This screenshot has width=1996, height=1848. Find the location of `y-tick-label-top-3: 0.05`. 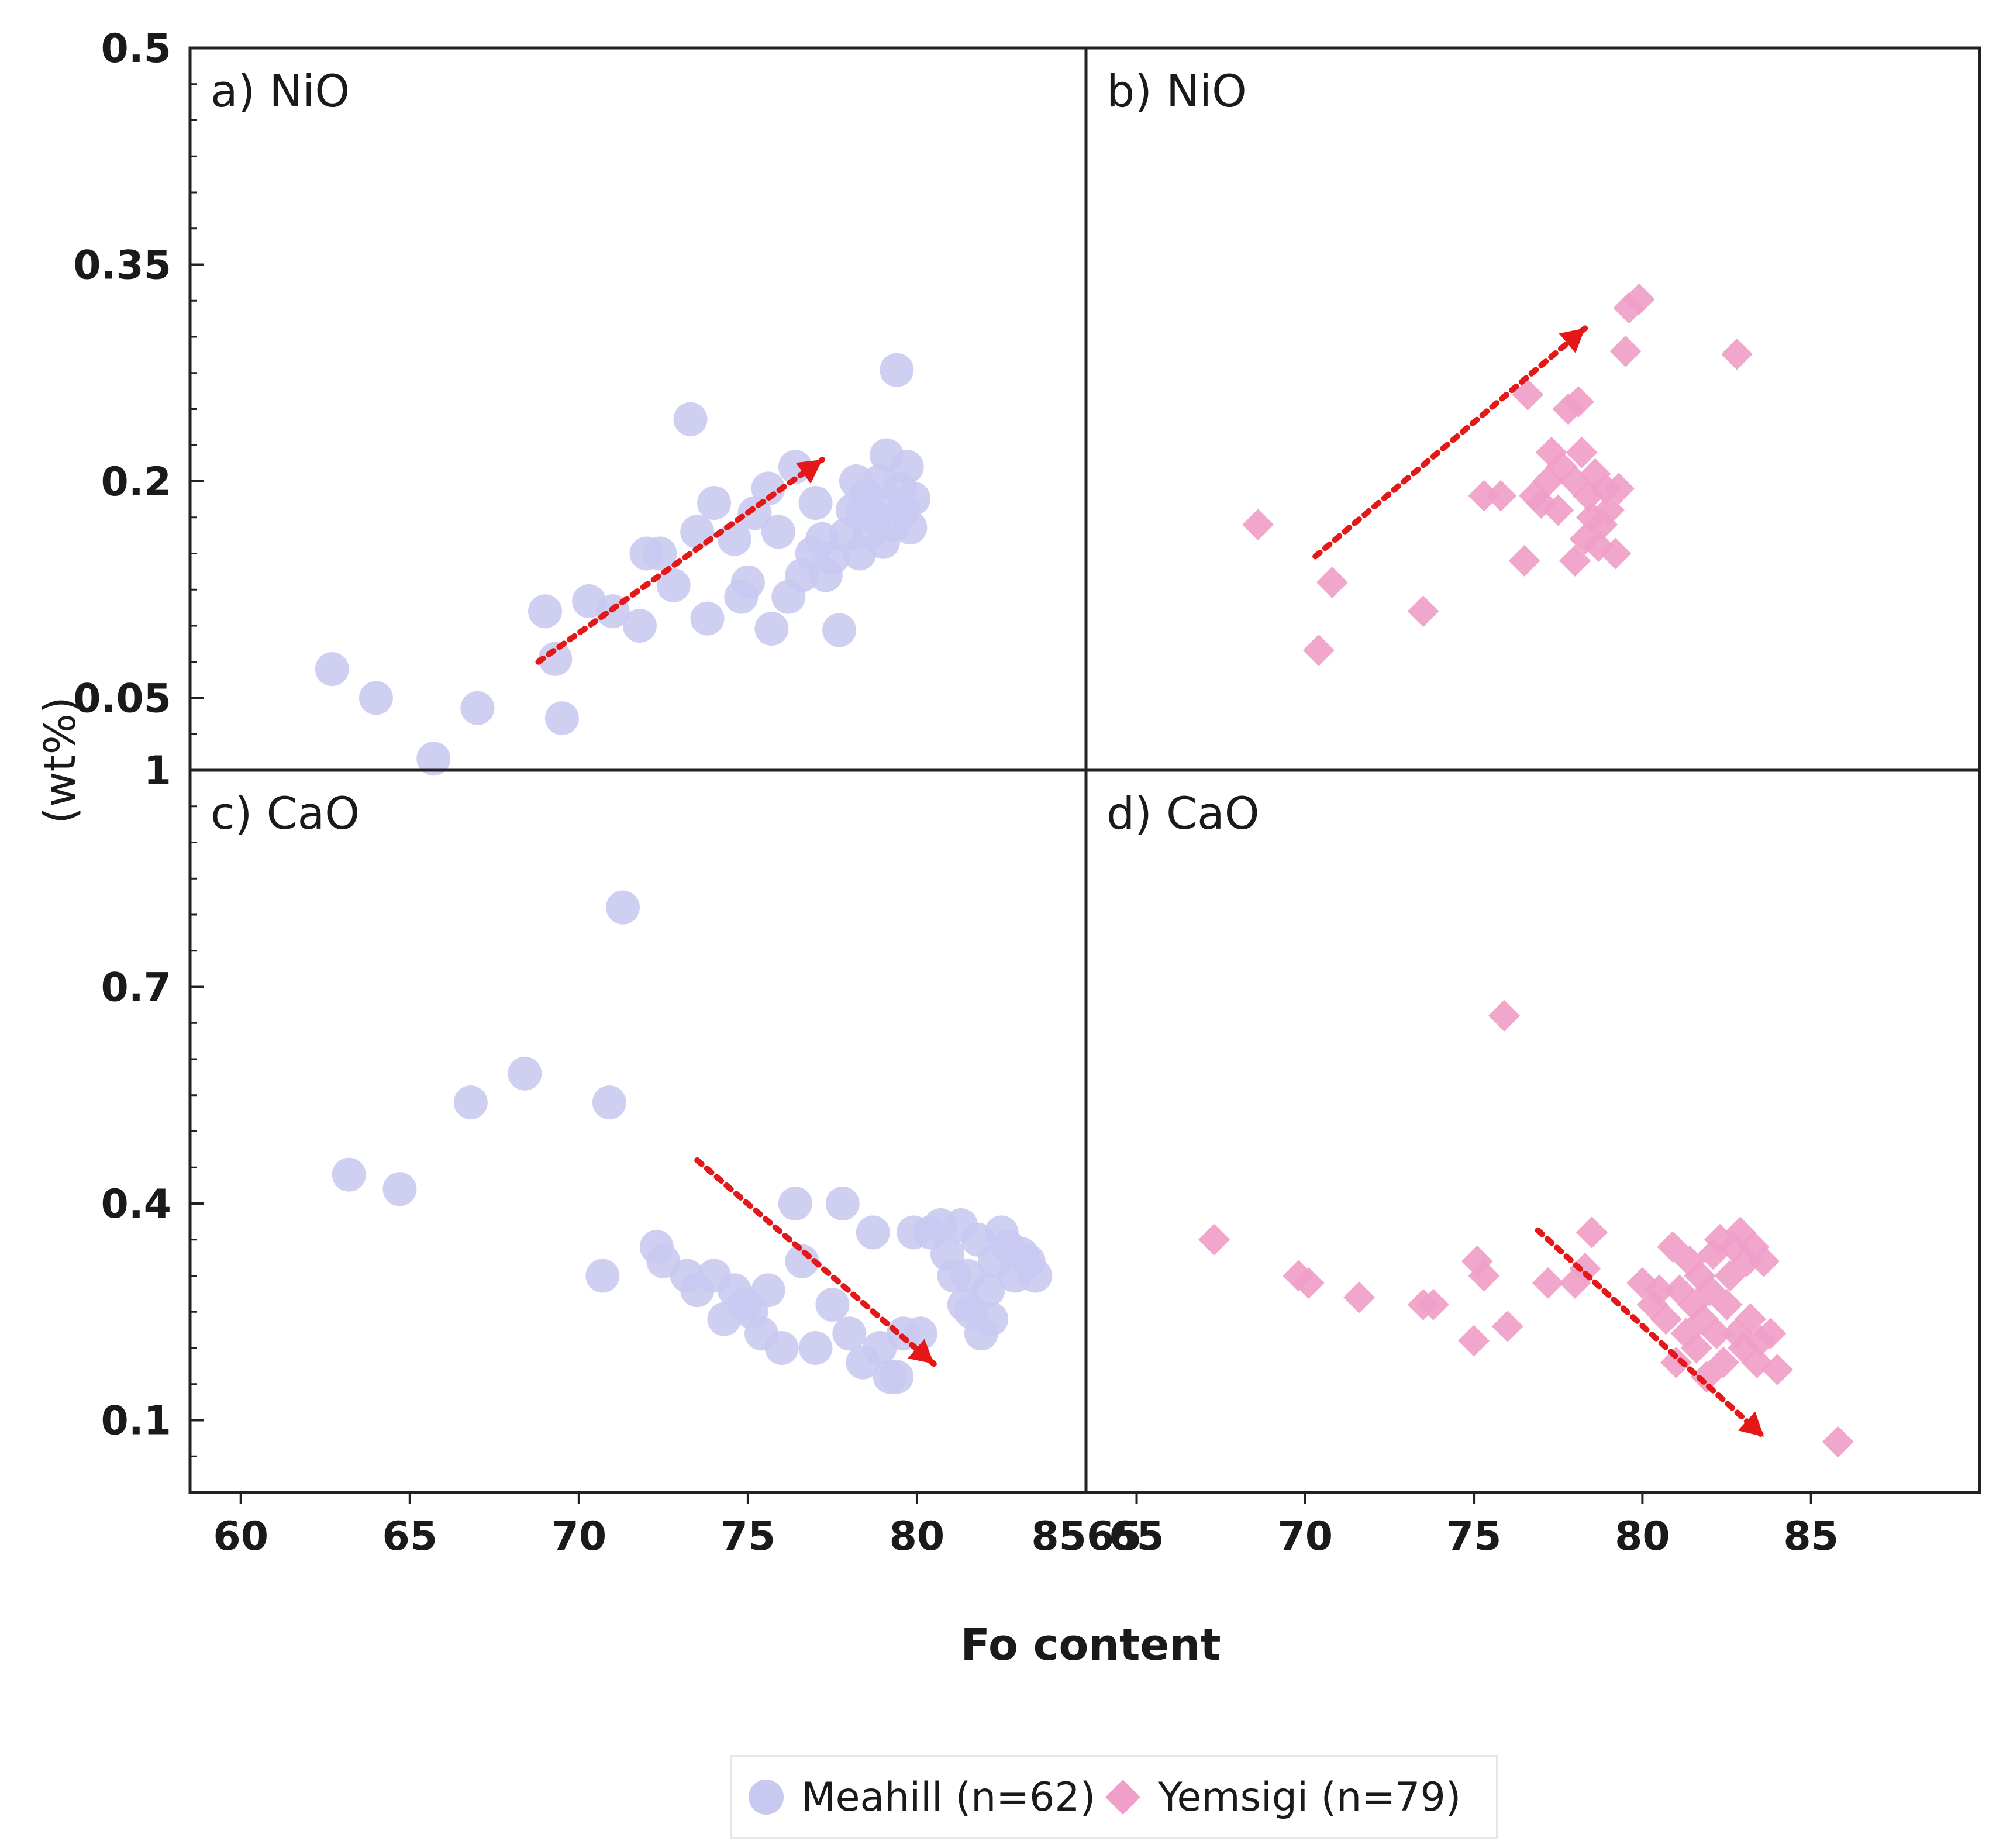

y-tick-label-top-3: 0.05 is located at coordinates (122, 699).